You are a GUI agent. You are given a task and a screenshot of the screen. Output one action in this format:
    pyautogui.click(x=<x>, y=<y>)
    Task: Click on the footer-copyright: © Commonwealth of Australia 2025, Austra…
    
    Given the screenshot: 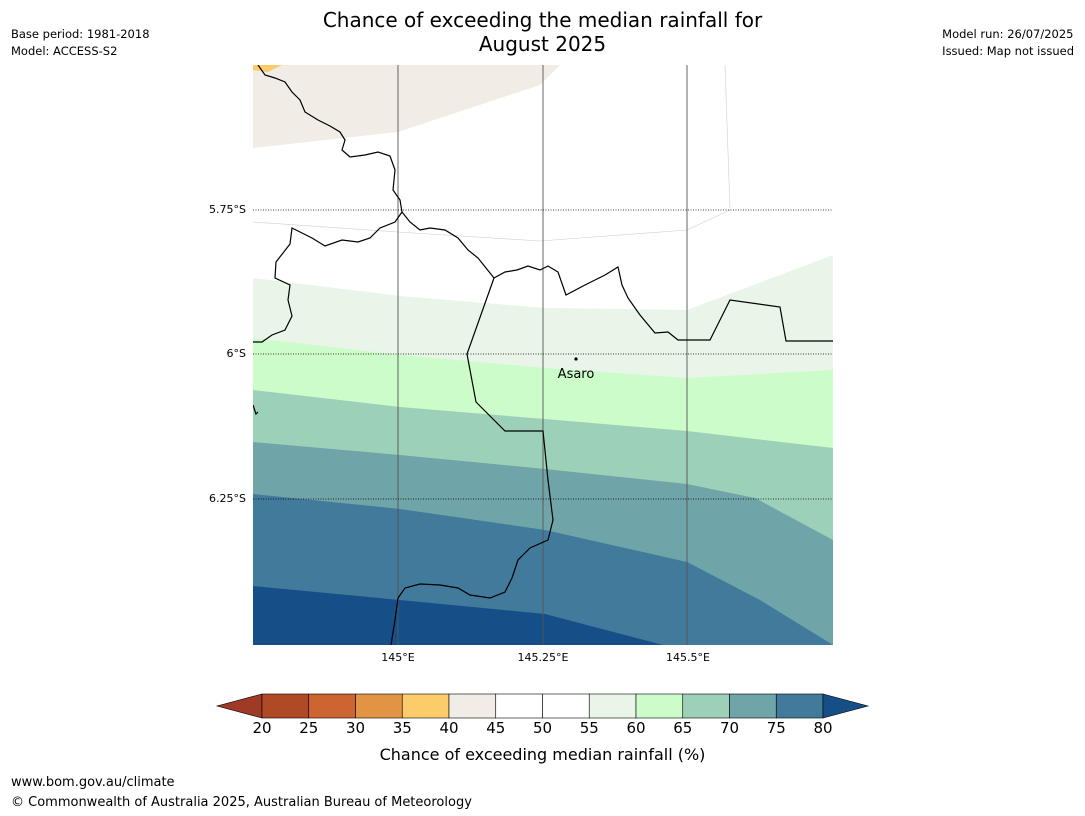 What is the action you would take?
    pyautogui.click(x=241, y=802)
    